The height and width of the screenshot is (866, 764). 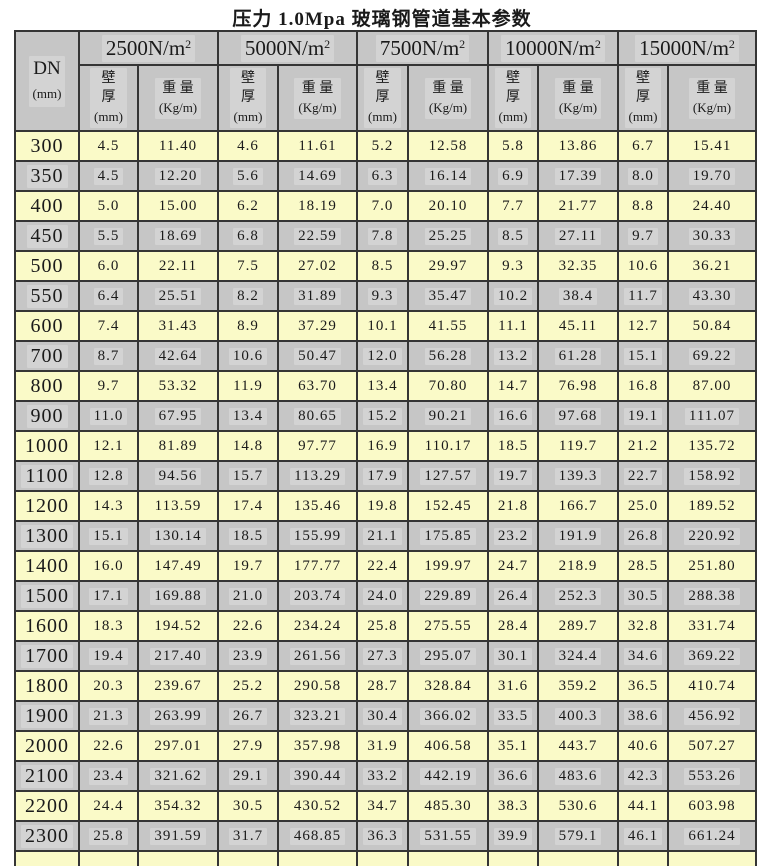 I want to click on weight-cell: 14.69, so click(x=317, y=176).